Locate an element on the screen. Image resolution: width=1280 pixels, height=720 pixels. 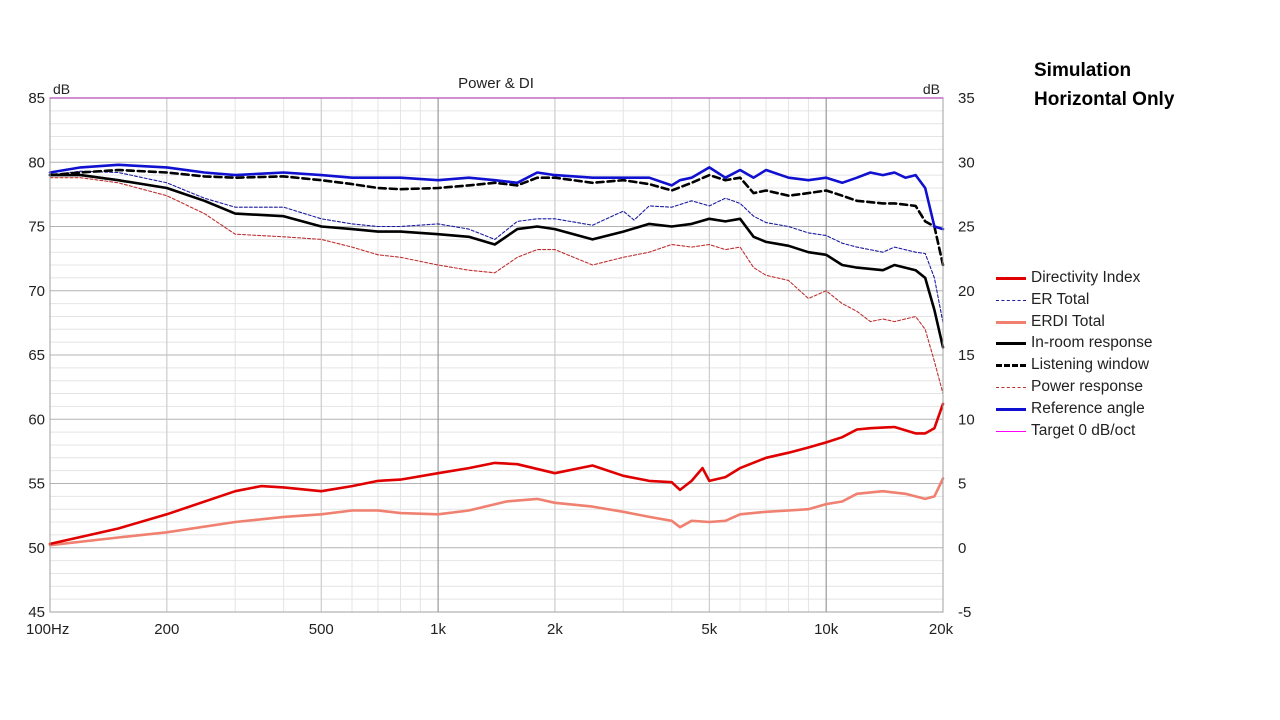
left-y-tick-label: 50 is located at coordinates (36, 548).